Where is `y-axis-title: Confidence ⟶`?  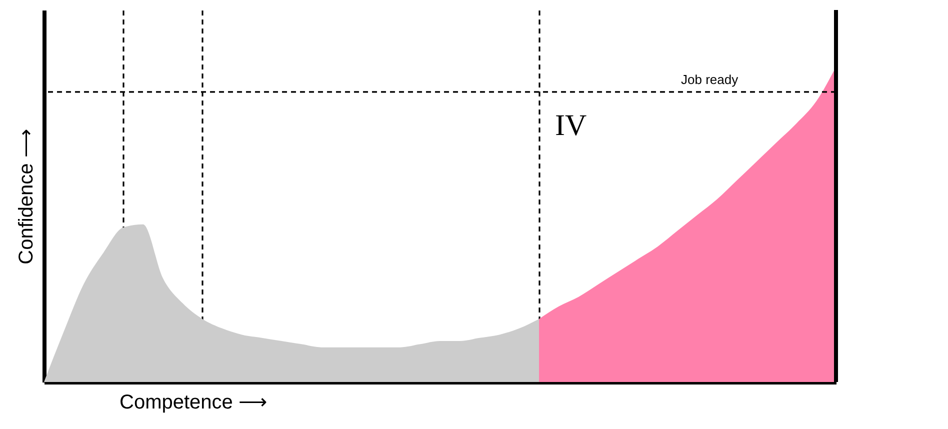 y-axis-title: Confidence ⟶ is located at coordinates (27, 196).